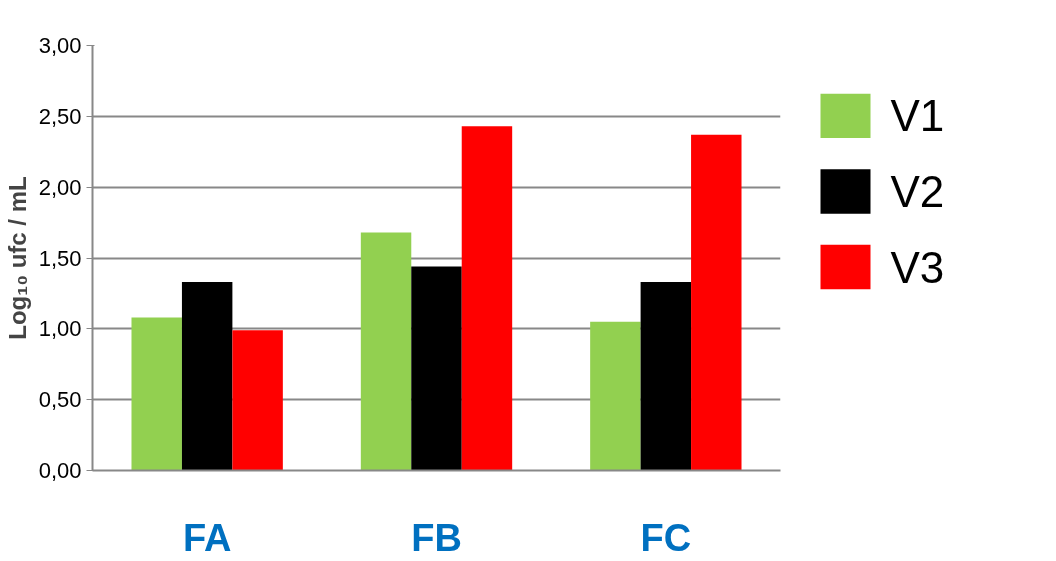 The height and width of the screenshot is (561, 1056). I want to click on legend-label: V2, so click(917, 191).